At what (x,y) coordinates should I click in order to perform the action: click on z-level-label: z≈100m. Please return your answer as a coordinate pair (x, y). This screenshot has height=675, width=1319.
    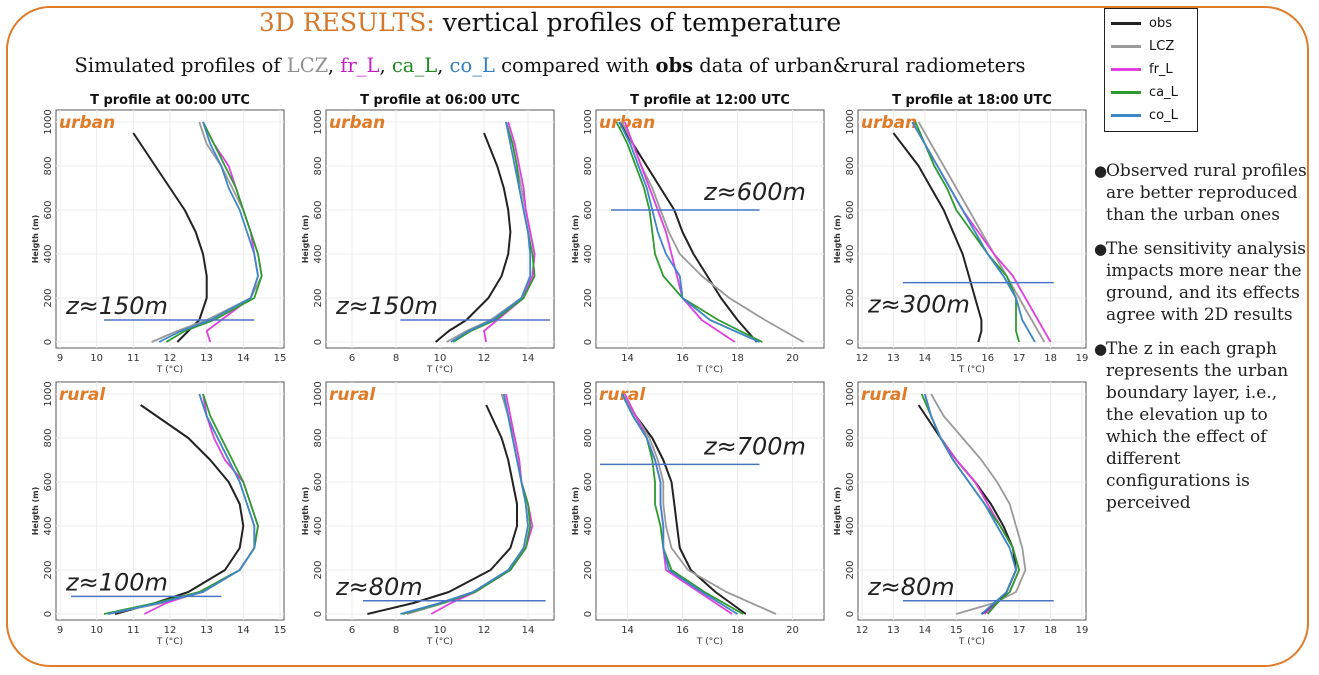
    Looking at the image, I should click on (116, 582).